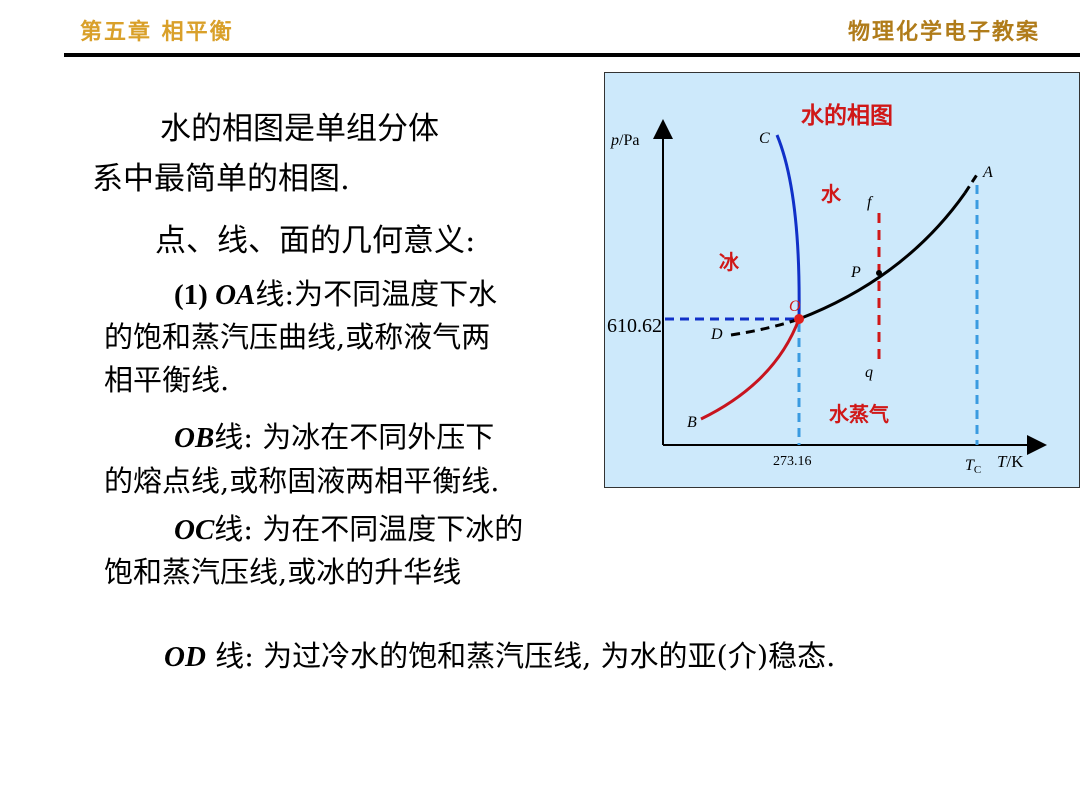 Image resolution: width=1080 pixels, height=810 pixels. Describe the element at coordinates (765, 327) in the screenshot. I see `od-line` at that location.